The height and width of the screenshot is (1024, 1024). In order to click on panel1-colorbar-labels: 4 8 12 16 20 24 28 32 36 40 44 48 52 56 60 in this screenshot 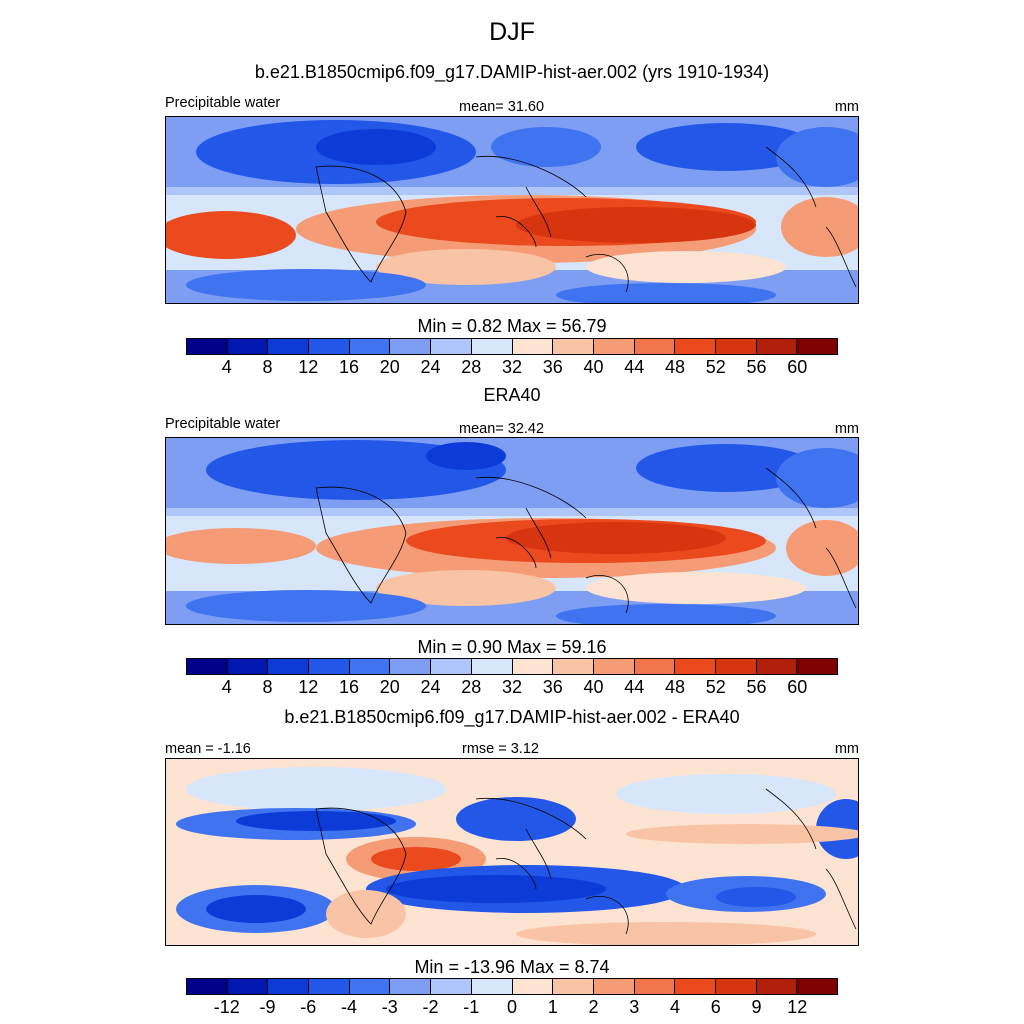, I will do `click(512, 368)`.